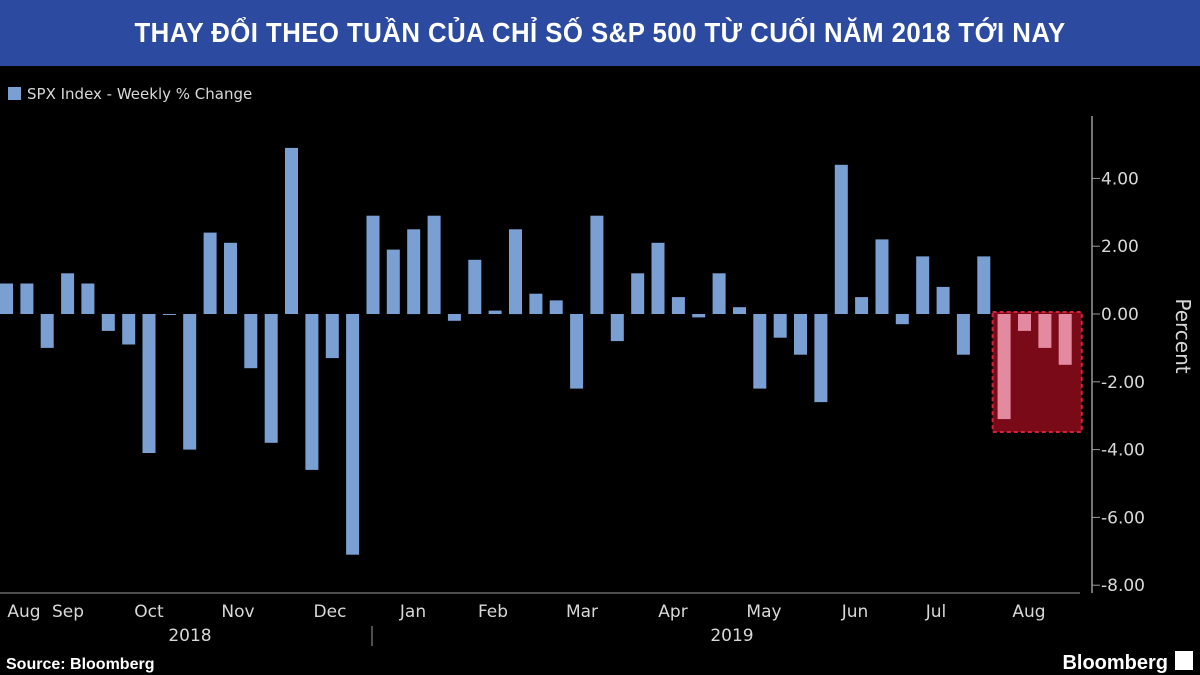 The image size is (1200, 675). I want to click on source-label: Source: Bloomberg, so click(80, 664).